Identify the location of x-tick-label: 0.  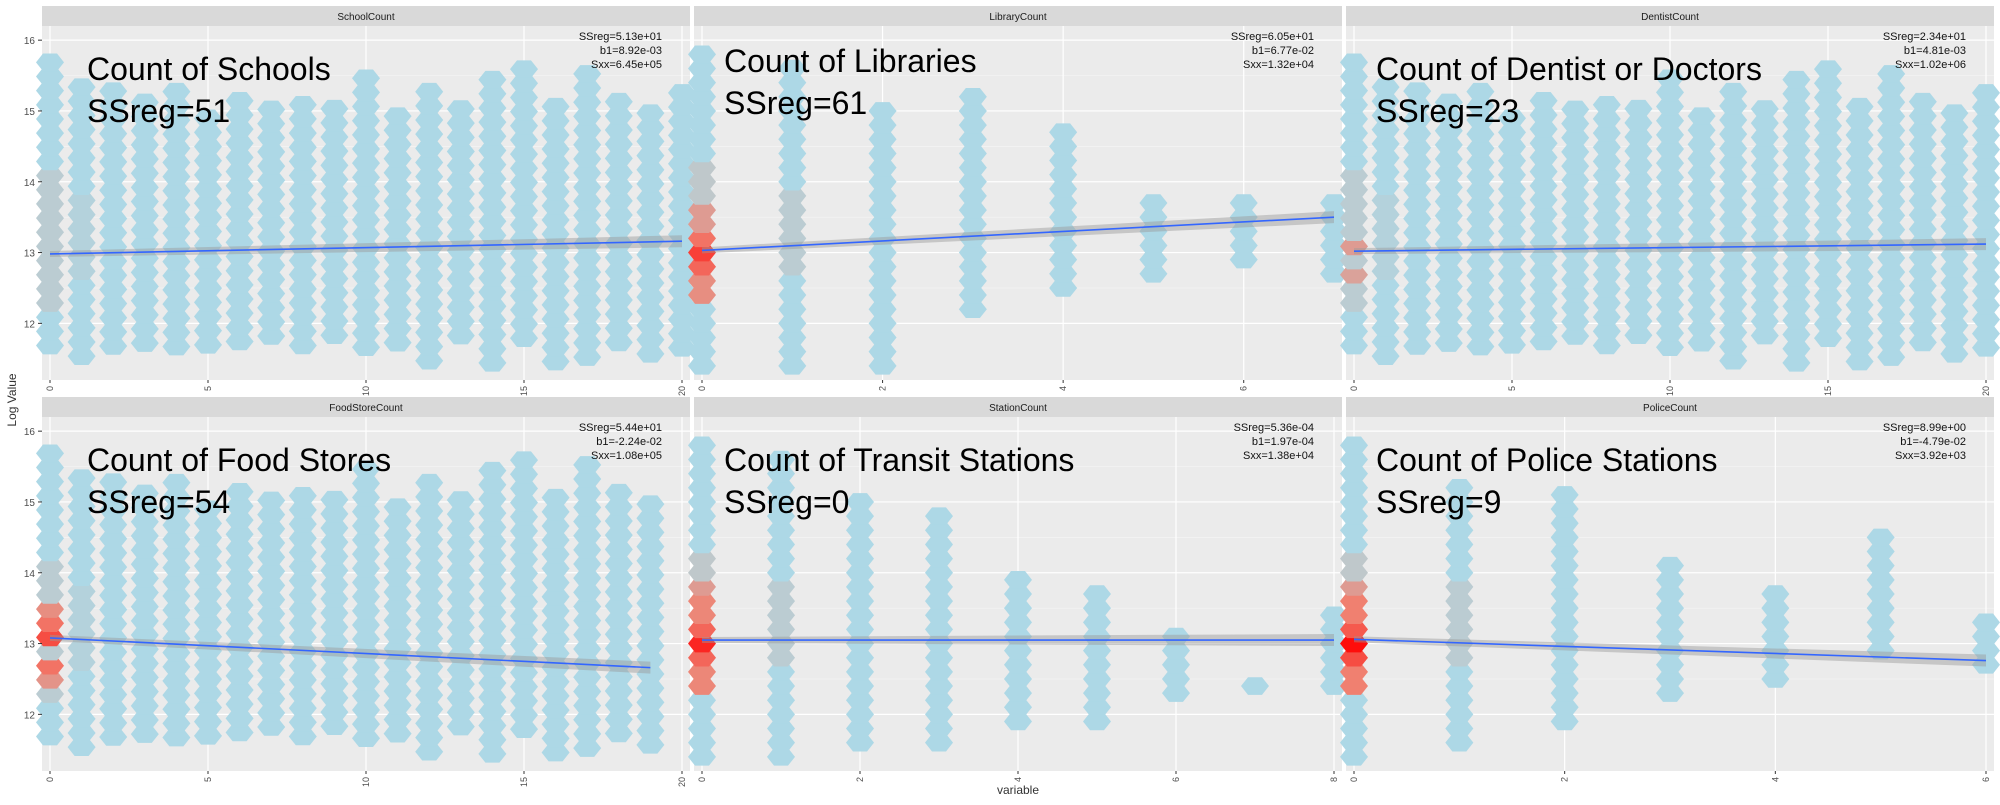
(1354, 388).